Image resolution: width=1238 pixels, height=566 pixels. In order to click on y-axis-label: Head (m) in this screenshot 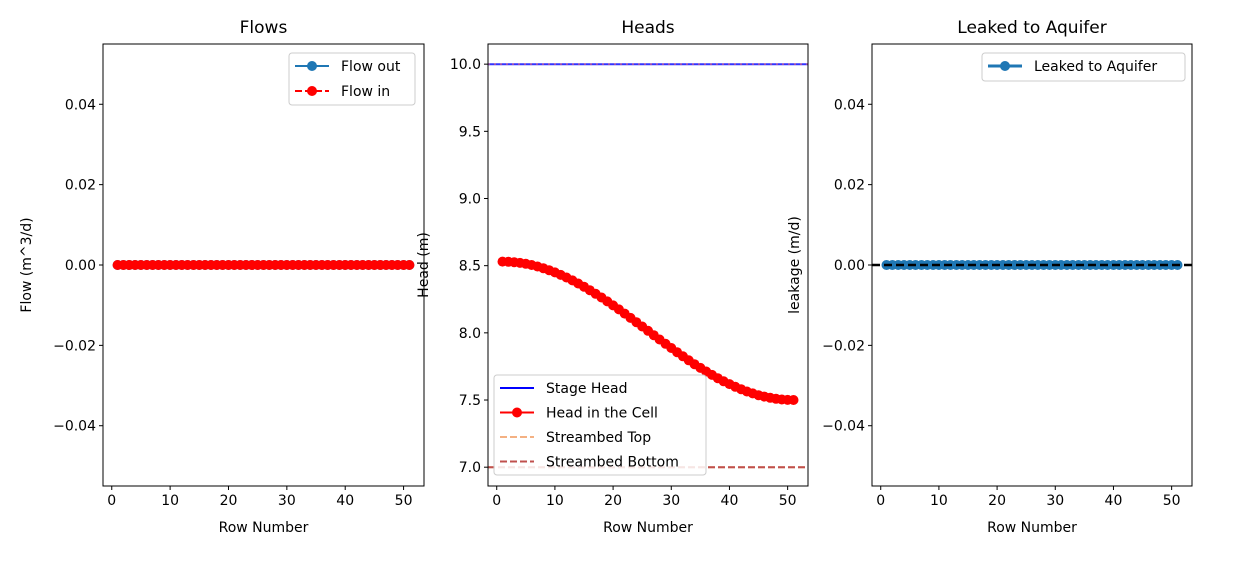, I will do `click(424, 265)`.